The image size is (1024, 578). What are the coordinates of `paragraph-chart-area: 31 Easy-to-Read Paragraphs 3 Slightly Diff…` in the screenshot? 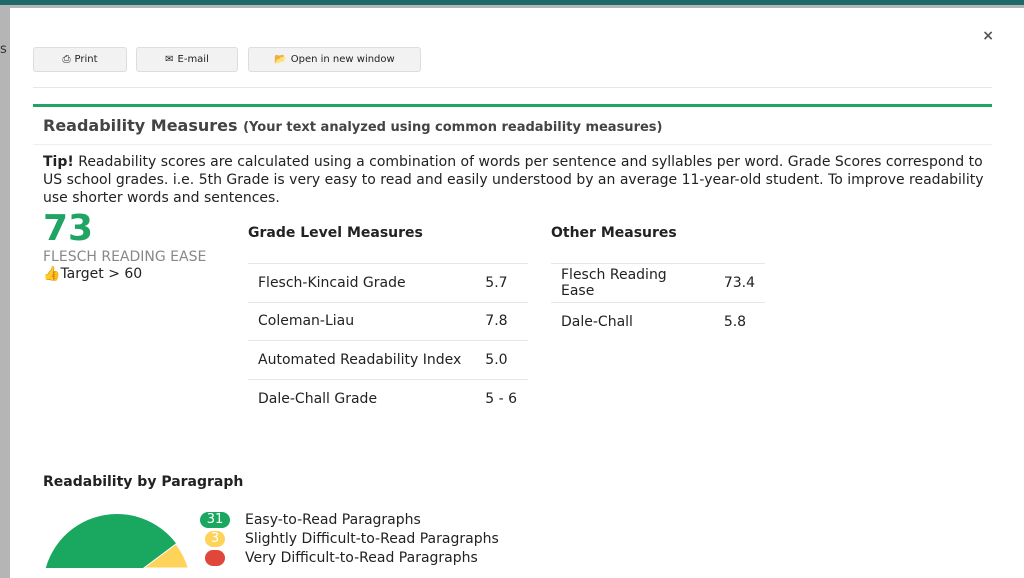 It's located at (517, 538).